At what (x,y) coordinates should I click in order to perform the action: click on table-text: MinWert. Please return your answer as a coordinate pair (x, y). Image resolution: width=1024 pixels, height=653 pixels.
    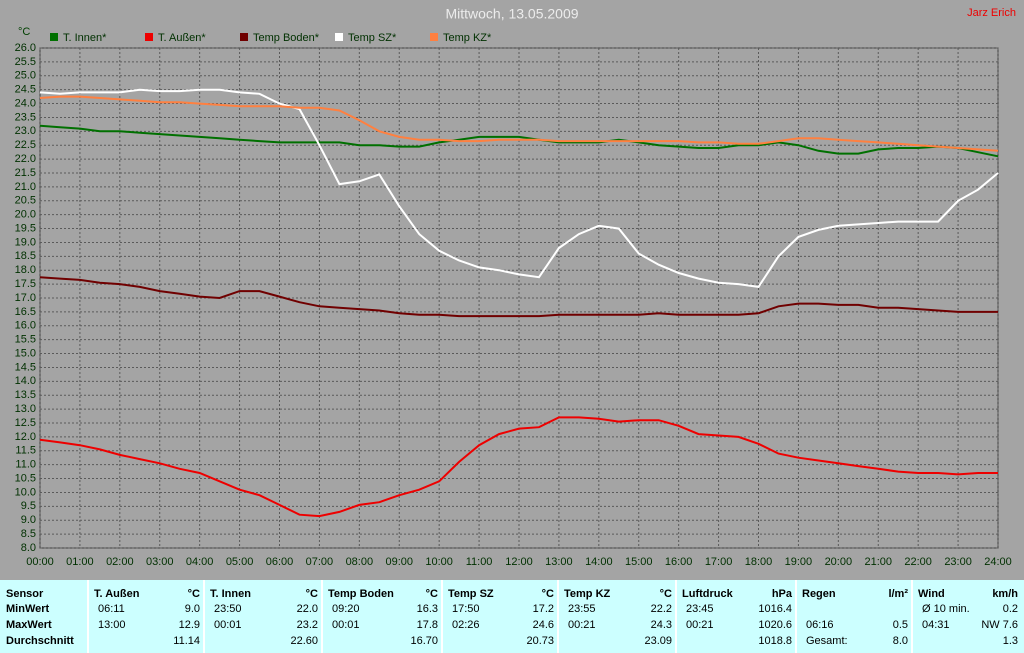
    Looking at the image, I should click on (28, 609).